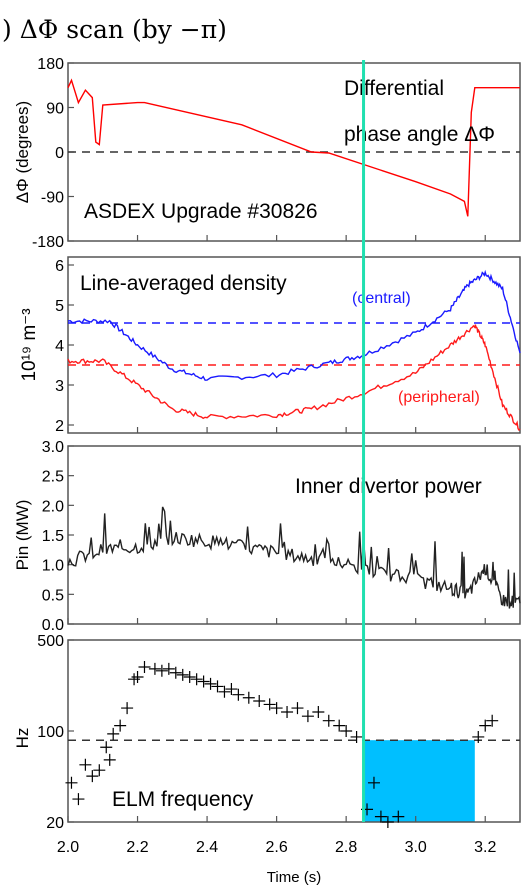 This screenshot has height=892, width=524. I want to click on phase-series, so click(293, 147).